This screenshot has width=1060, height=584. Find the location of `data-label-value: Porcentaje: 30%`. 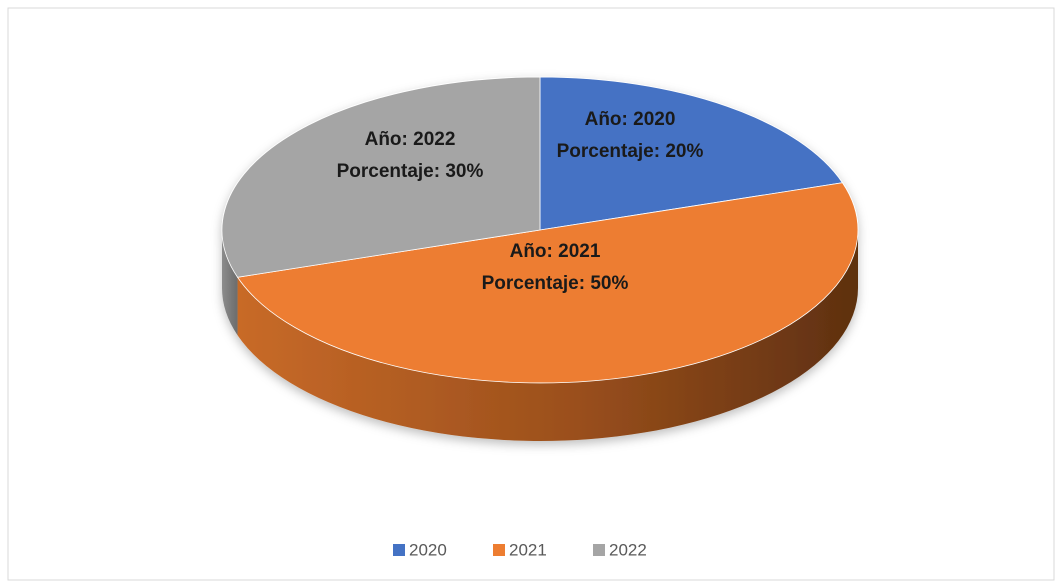

data-label-value: Porcentaje: 30% is located at coordinates (410, 171).